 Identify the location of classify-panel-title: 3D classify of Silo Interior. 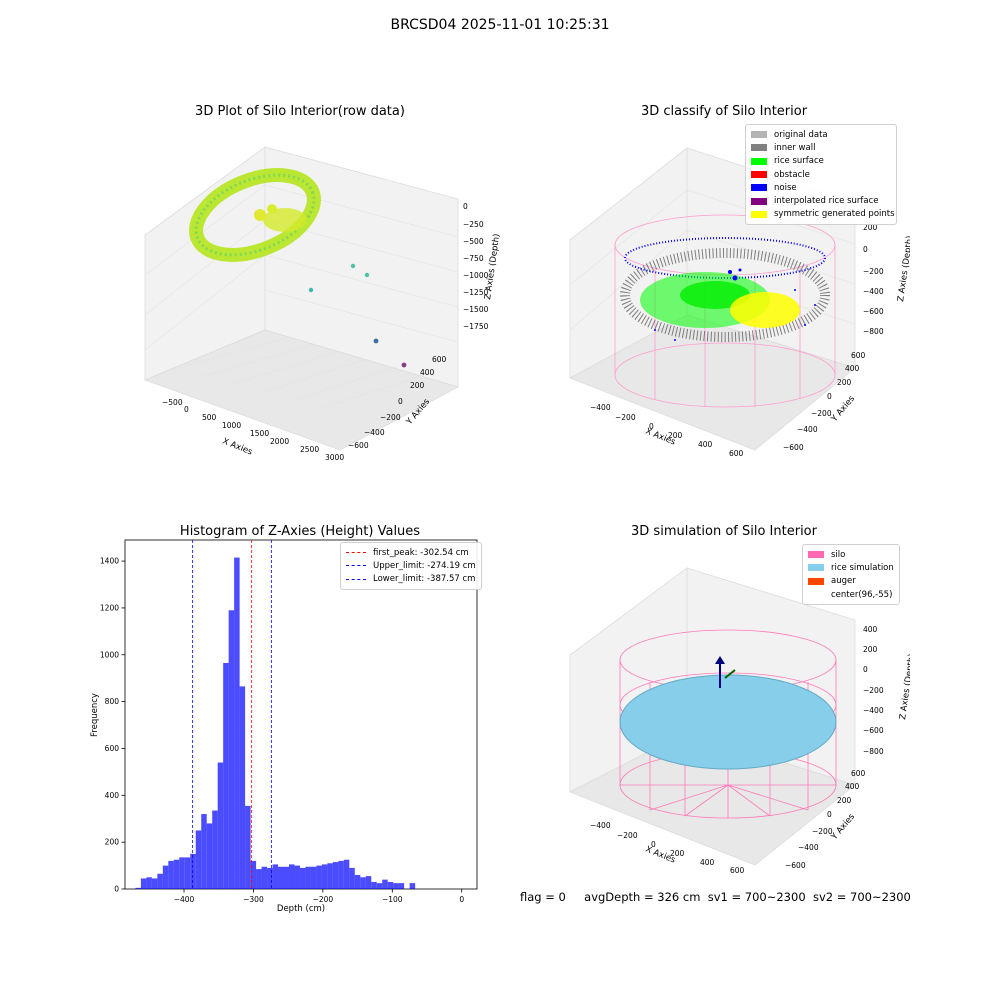
(724, 111).